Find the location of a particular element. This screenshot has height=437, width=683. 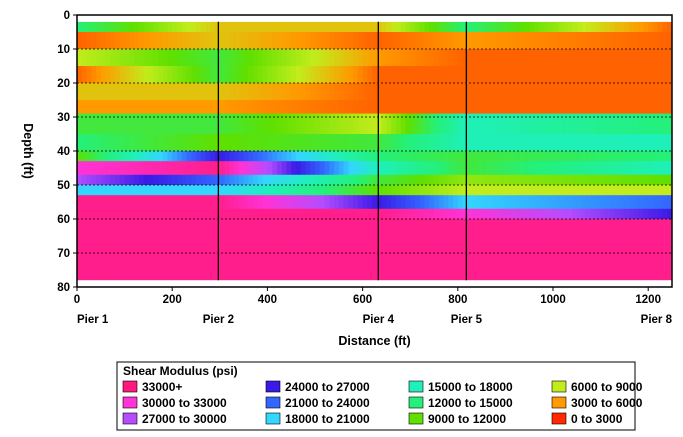

legend-box is located at coordinates (376, 396).